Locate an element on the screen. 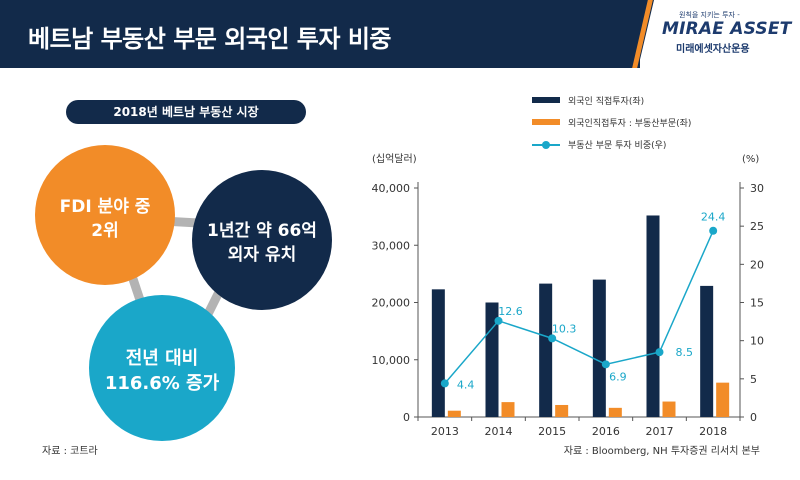  bubble-growth-line2: 116.6% 증가 is located at coordinates (162, 383).